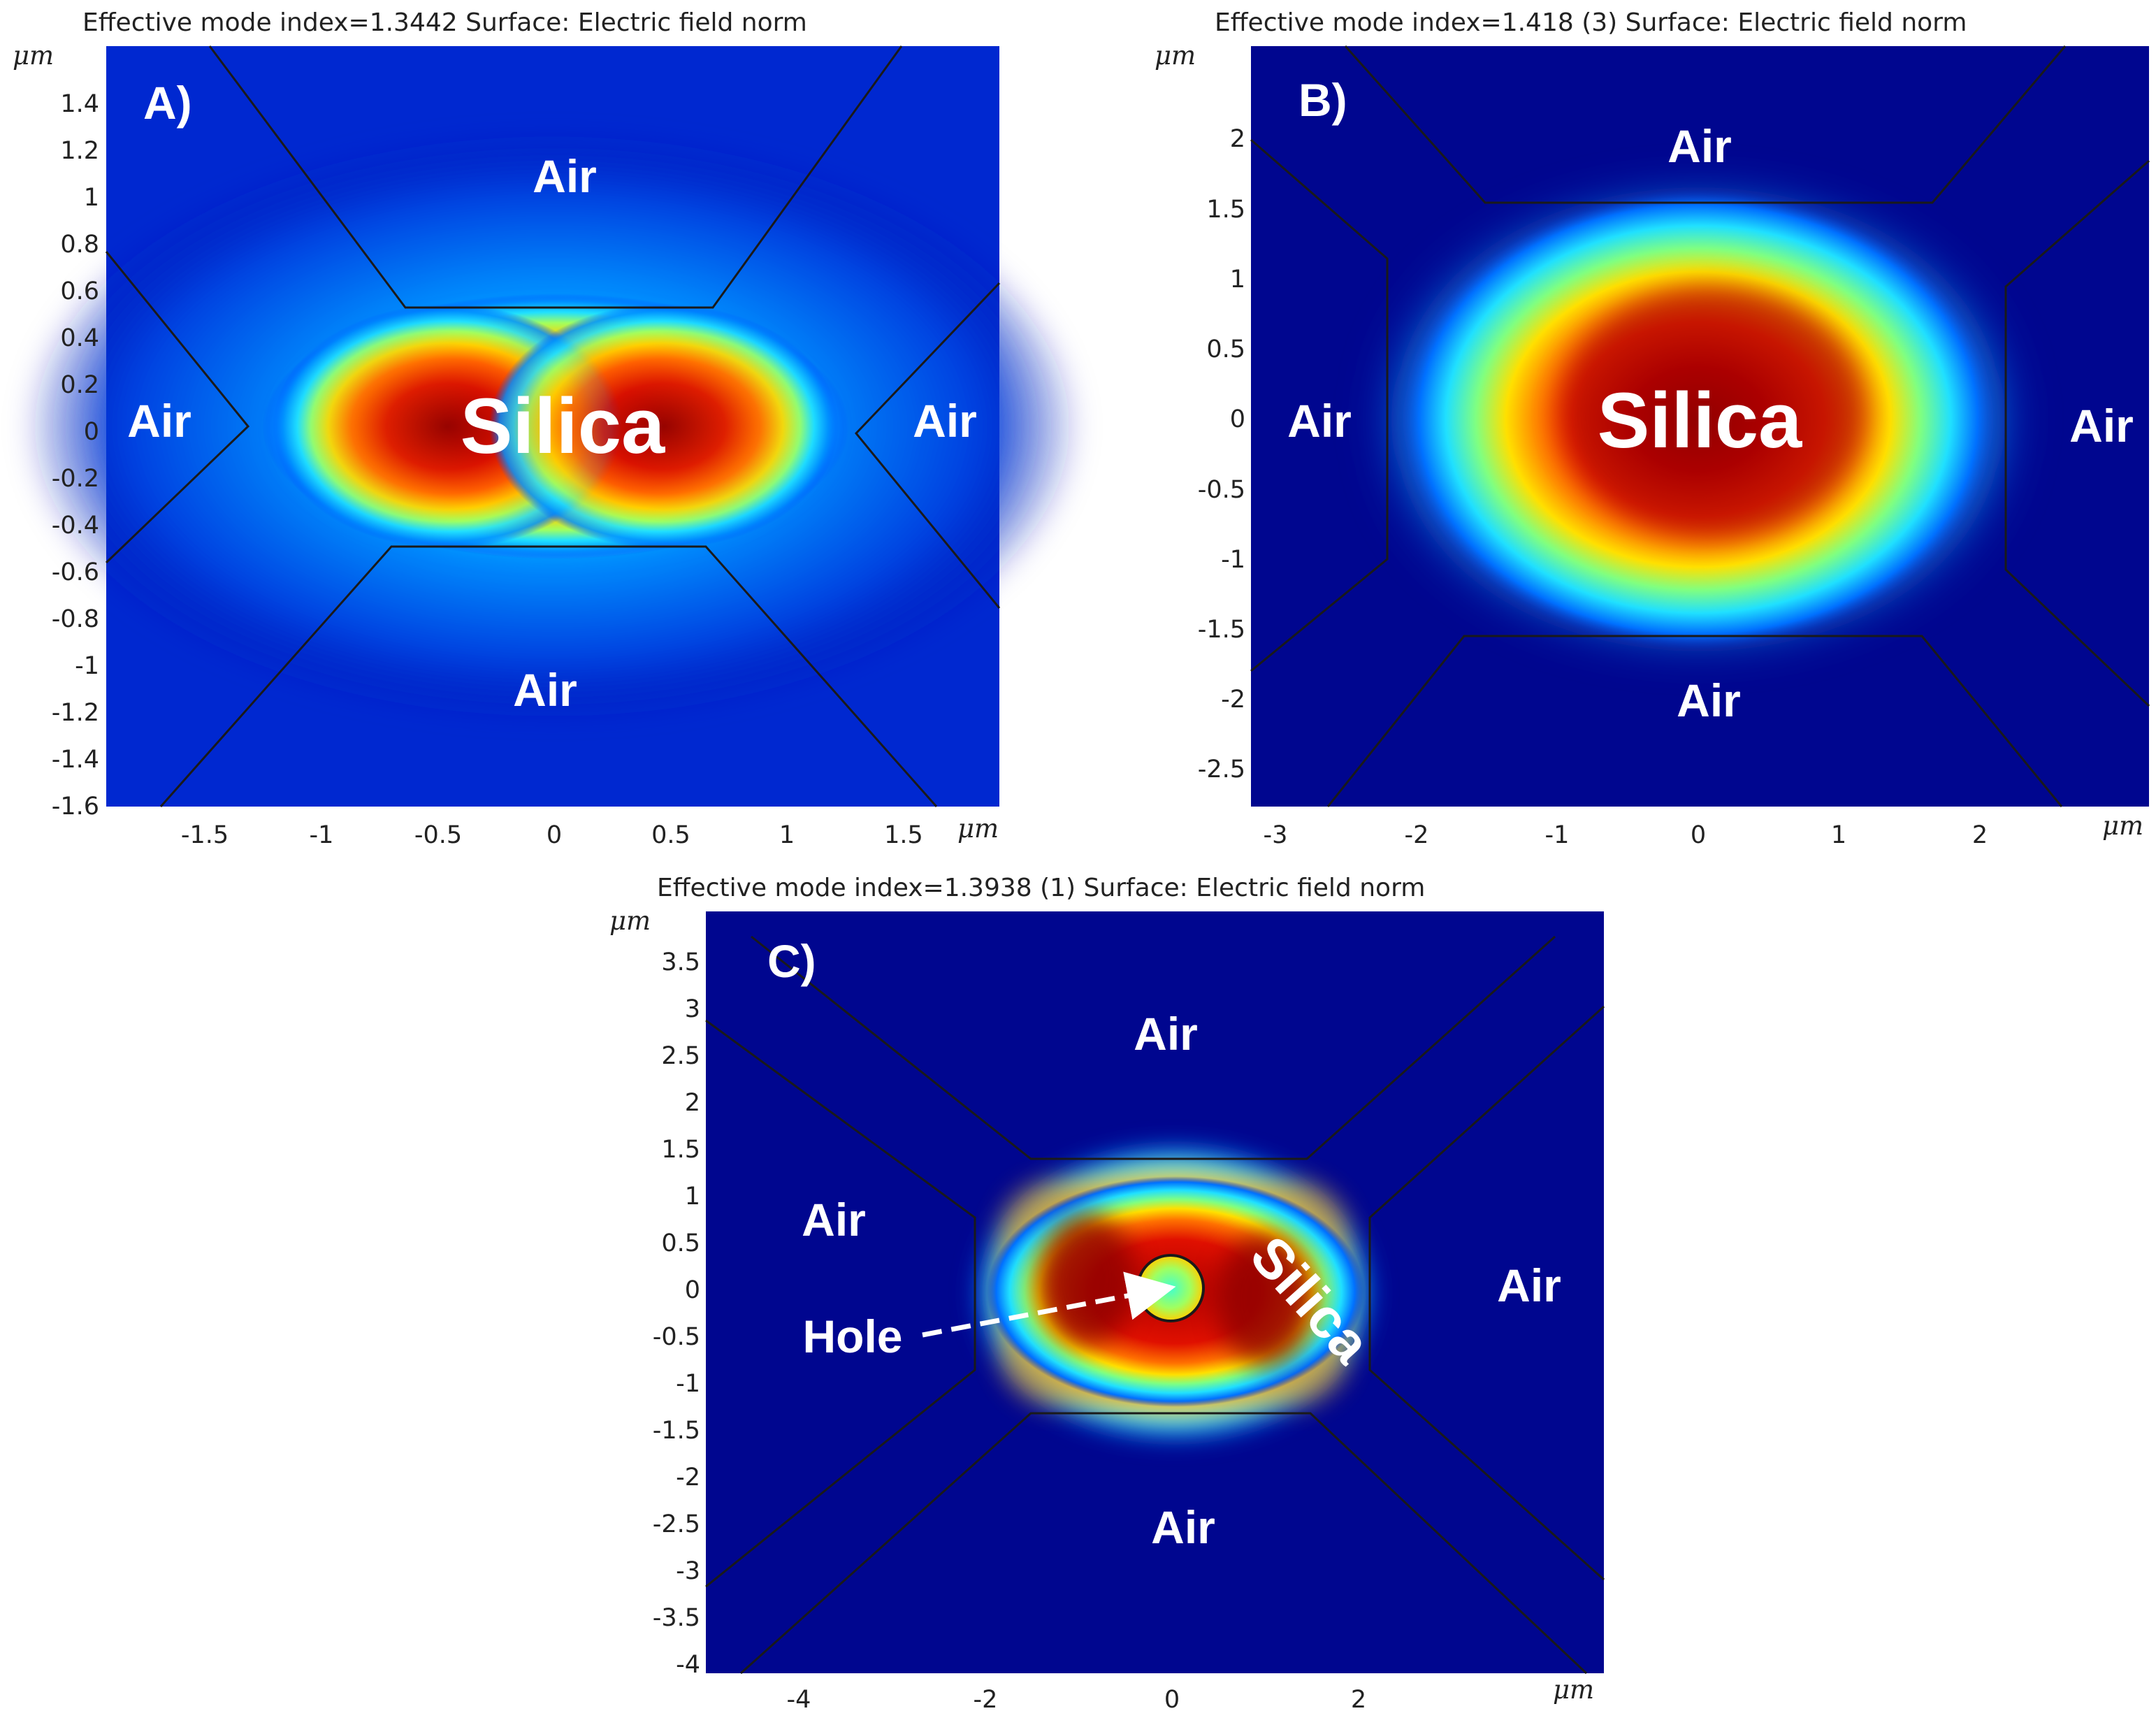  What do you see at coordinates (1709, 700) in the screenshot?
I see `panel-b-air-bottom: Air` at bounding box center [1709, 700].